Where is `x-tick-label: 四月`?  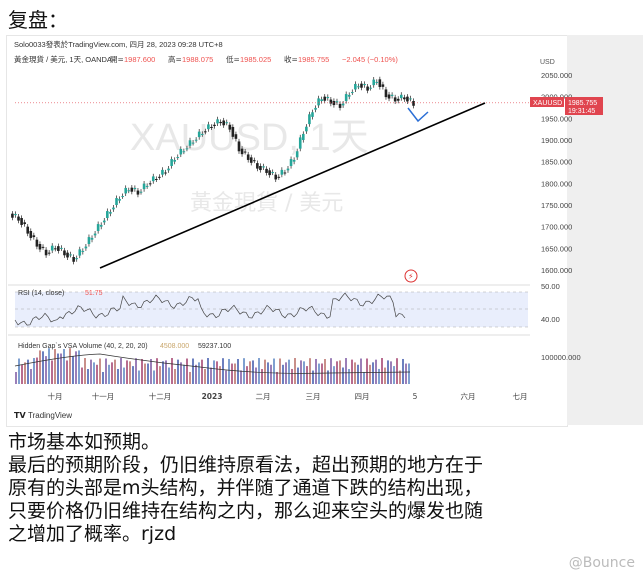 x-tick-label: 四月 is located at coordinates (362, 396).